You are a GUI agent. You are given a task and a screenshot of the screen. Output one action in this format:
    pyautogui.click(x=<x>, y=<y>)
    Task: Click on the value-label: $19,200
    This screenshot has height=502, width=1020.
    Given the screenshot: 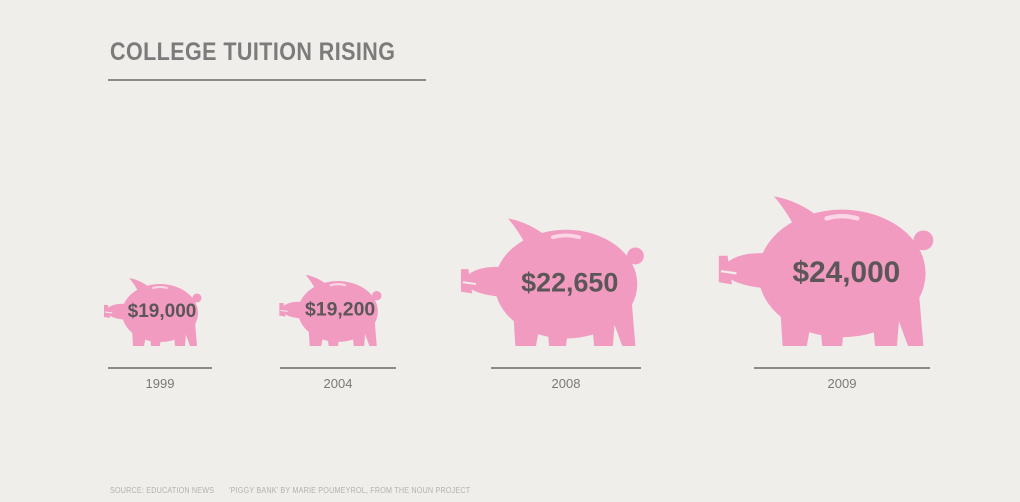 What is the action you would take?
    pyautogui.click(x=340, y=310)
    